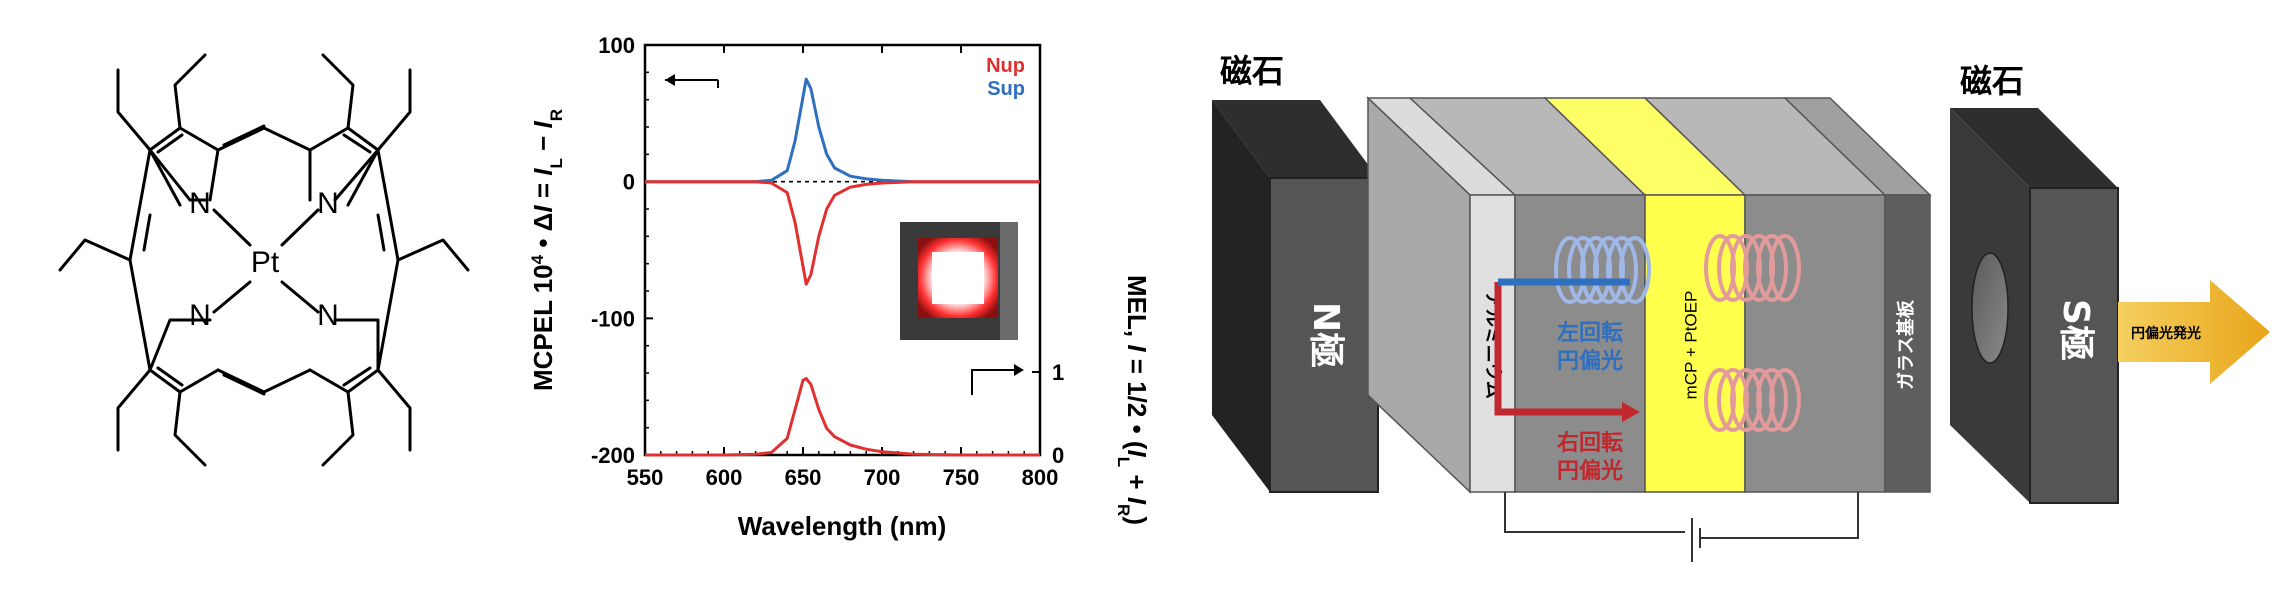 This screenshot has height=600, width=2280. I want to click on left-tick-label: 0, so click(629, 182).